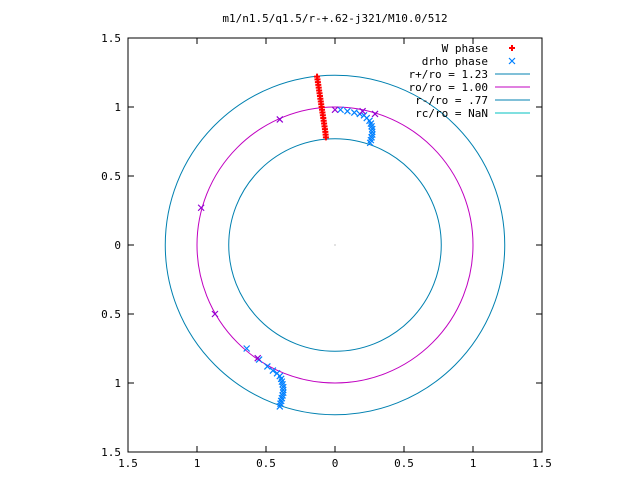  What do you see at coordinates (448, 74) in the screenshot?
I see `legend-label: r+/ro = 1.23` at bounding box center [448, 74].